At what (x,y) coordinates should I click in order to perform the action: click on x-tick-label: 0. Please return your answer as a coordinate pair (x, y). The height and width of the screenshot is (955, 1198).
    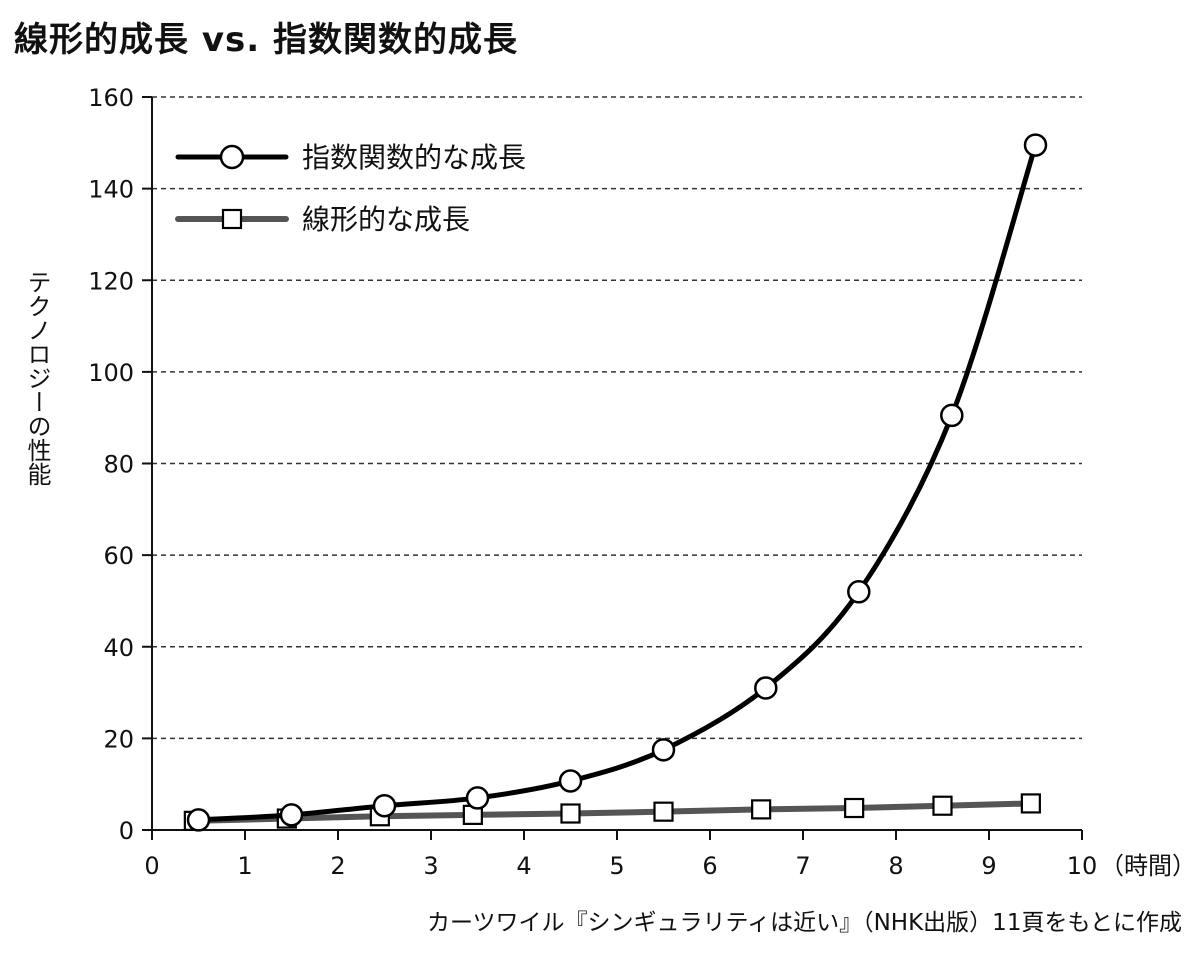
    Looking at the image, I should click on (151, 866).